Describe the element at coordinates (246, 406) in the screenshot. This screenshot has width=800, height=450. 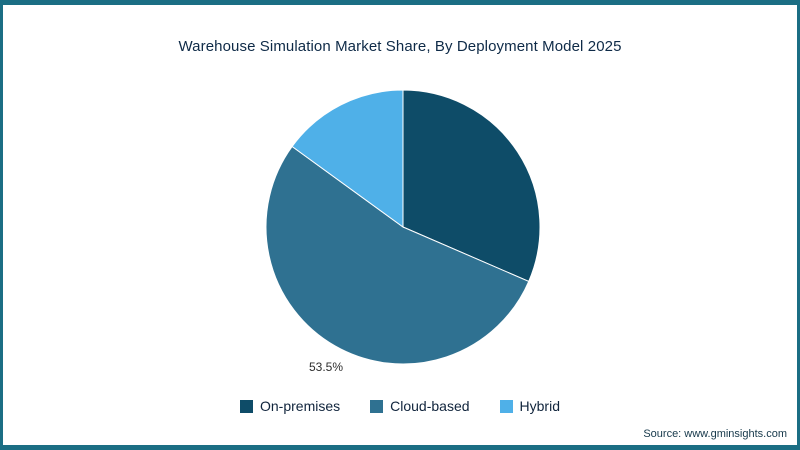
I see `legend-swatch-on-premises` at that location.